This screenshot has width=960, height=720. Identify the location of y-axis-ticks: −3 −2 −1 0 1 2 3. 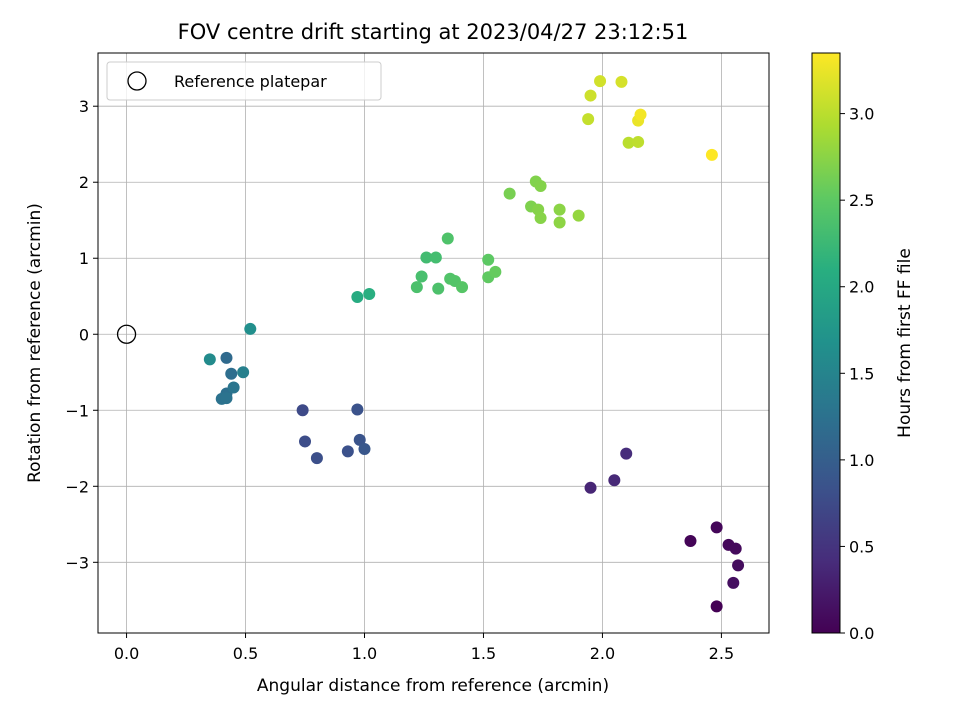
(81, 334).